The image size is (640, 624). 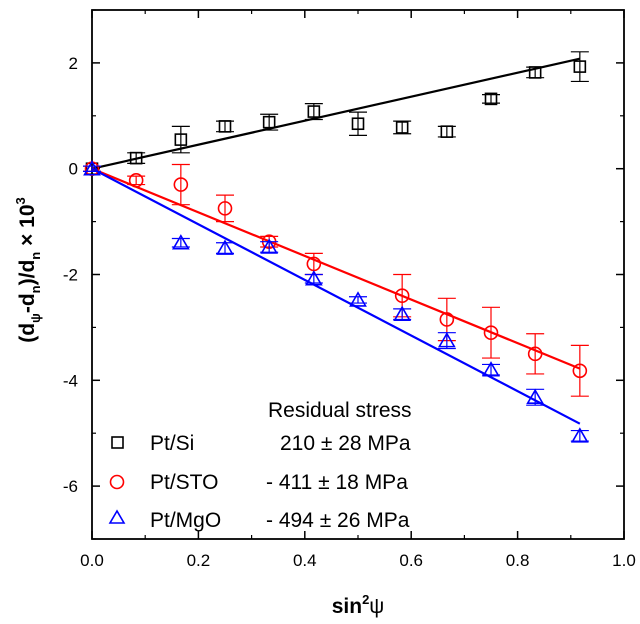 I want to click on legend-marker-square, so click(x=117, y=442).